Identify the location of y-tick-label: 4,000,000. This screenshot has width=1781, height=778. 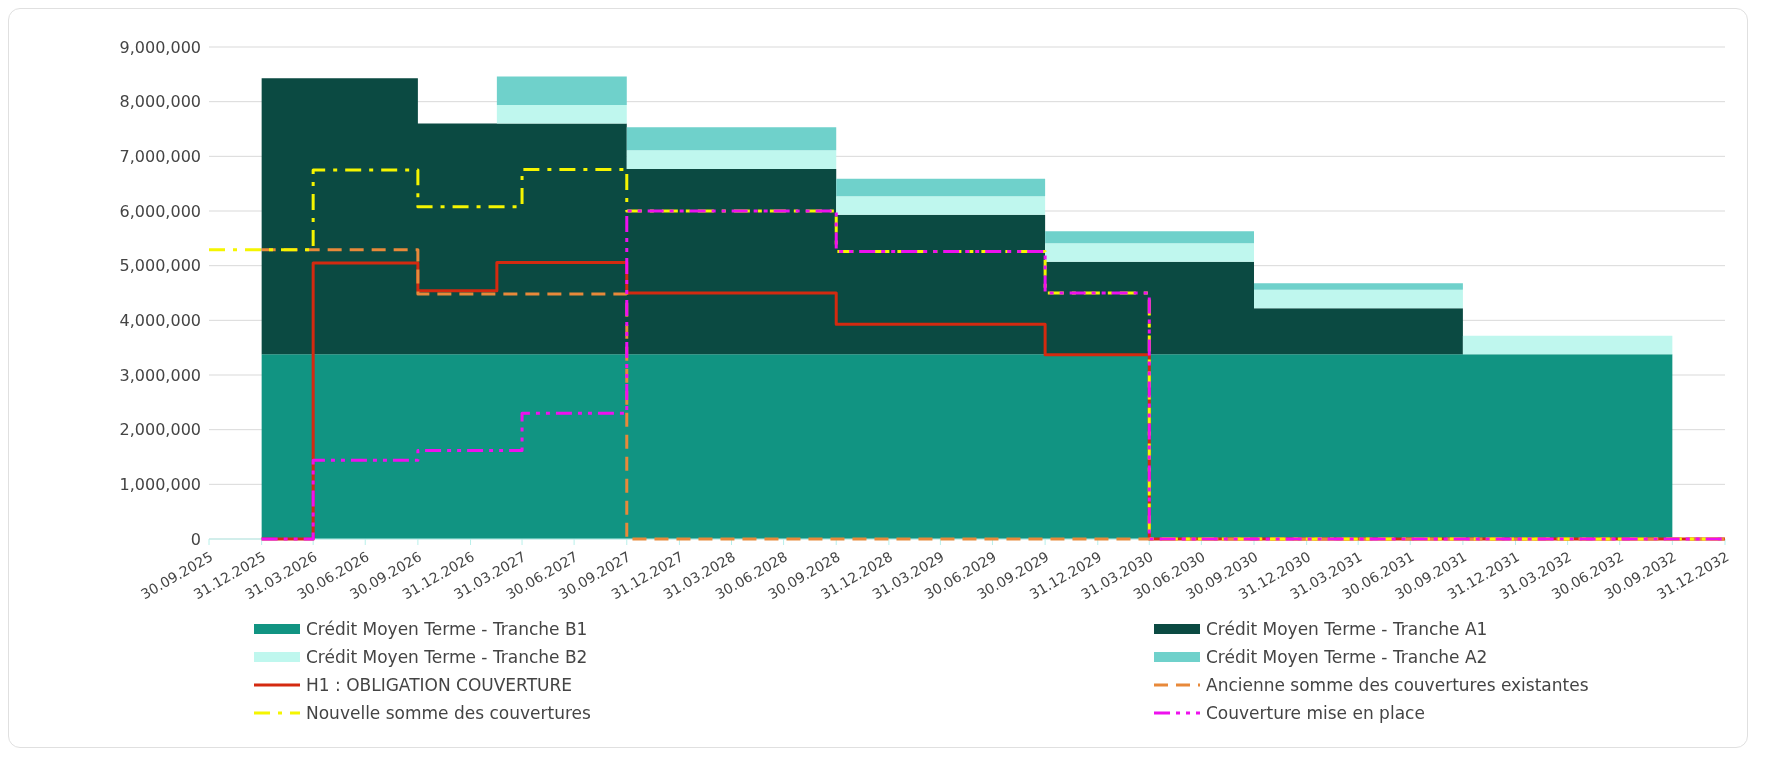
(160, 321).